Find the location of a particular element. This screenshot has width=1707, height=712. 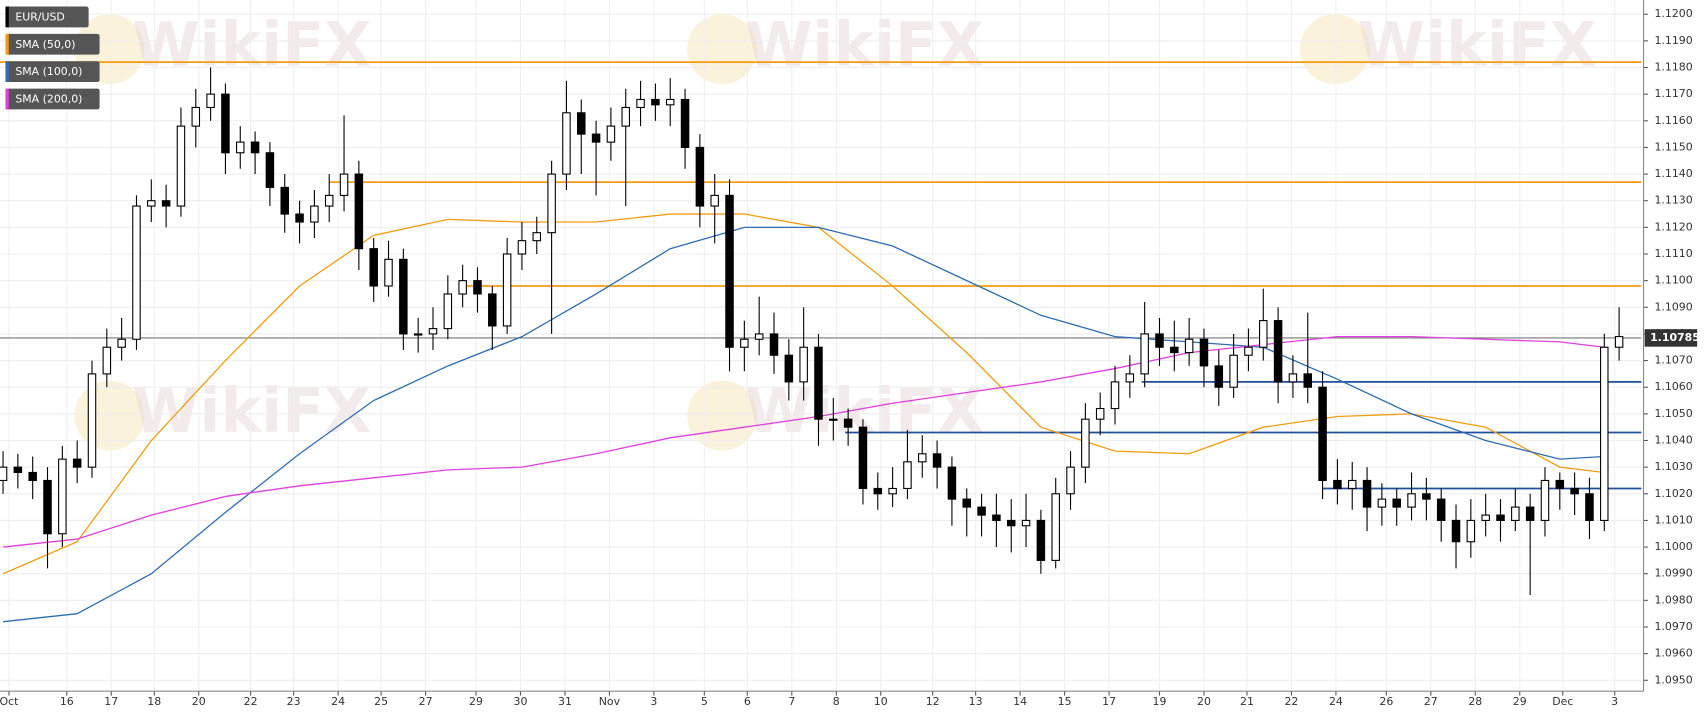

legend-label: SMA (100,0) is located at coordinates (48, 71).